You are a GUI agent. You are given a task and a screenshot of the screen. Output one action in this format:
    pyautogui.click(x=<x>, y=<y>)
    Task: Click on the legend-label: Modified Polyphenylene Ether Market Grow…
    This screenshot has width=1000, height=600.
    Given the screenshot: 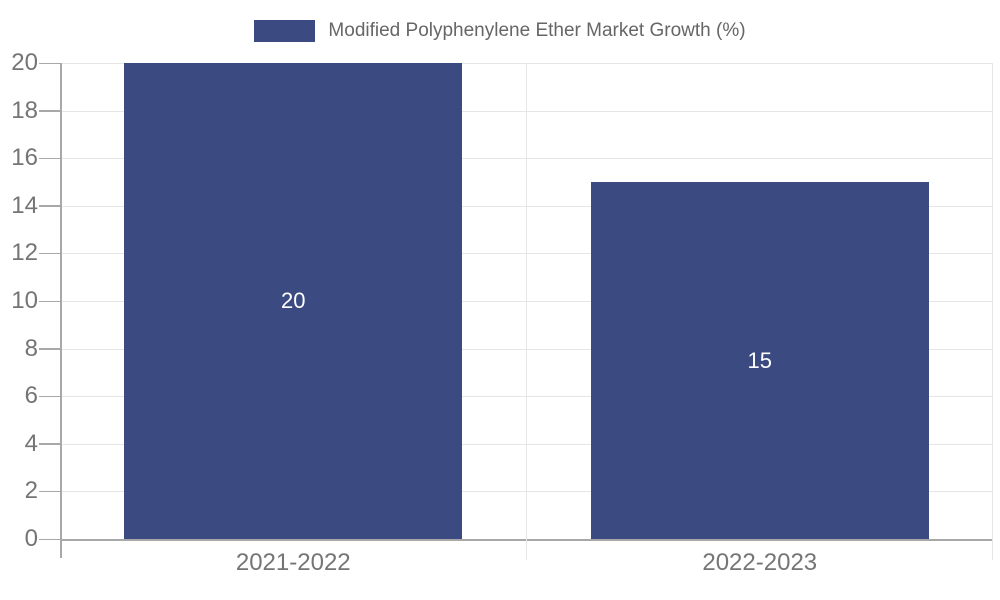 What is the action you would take?
    pyautogui.click(x=537, y=30)
    